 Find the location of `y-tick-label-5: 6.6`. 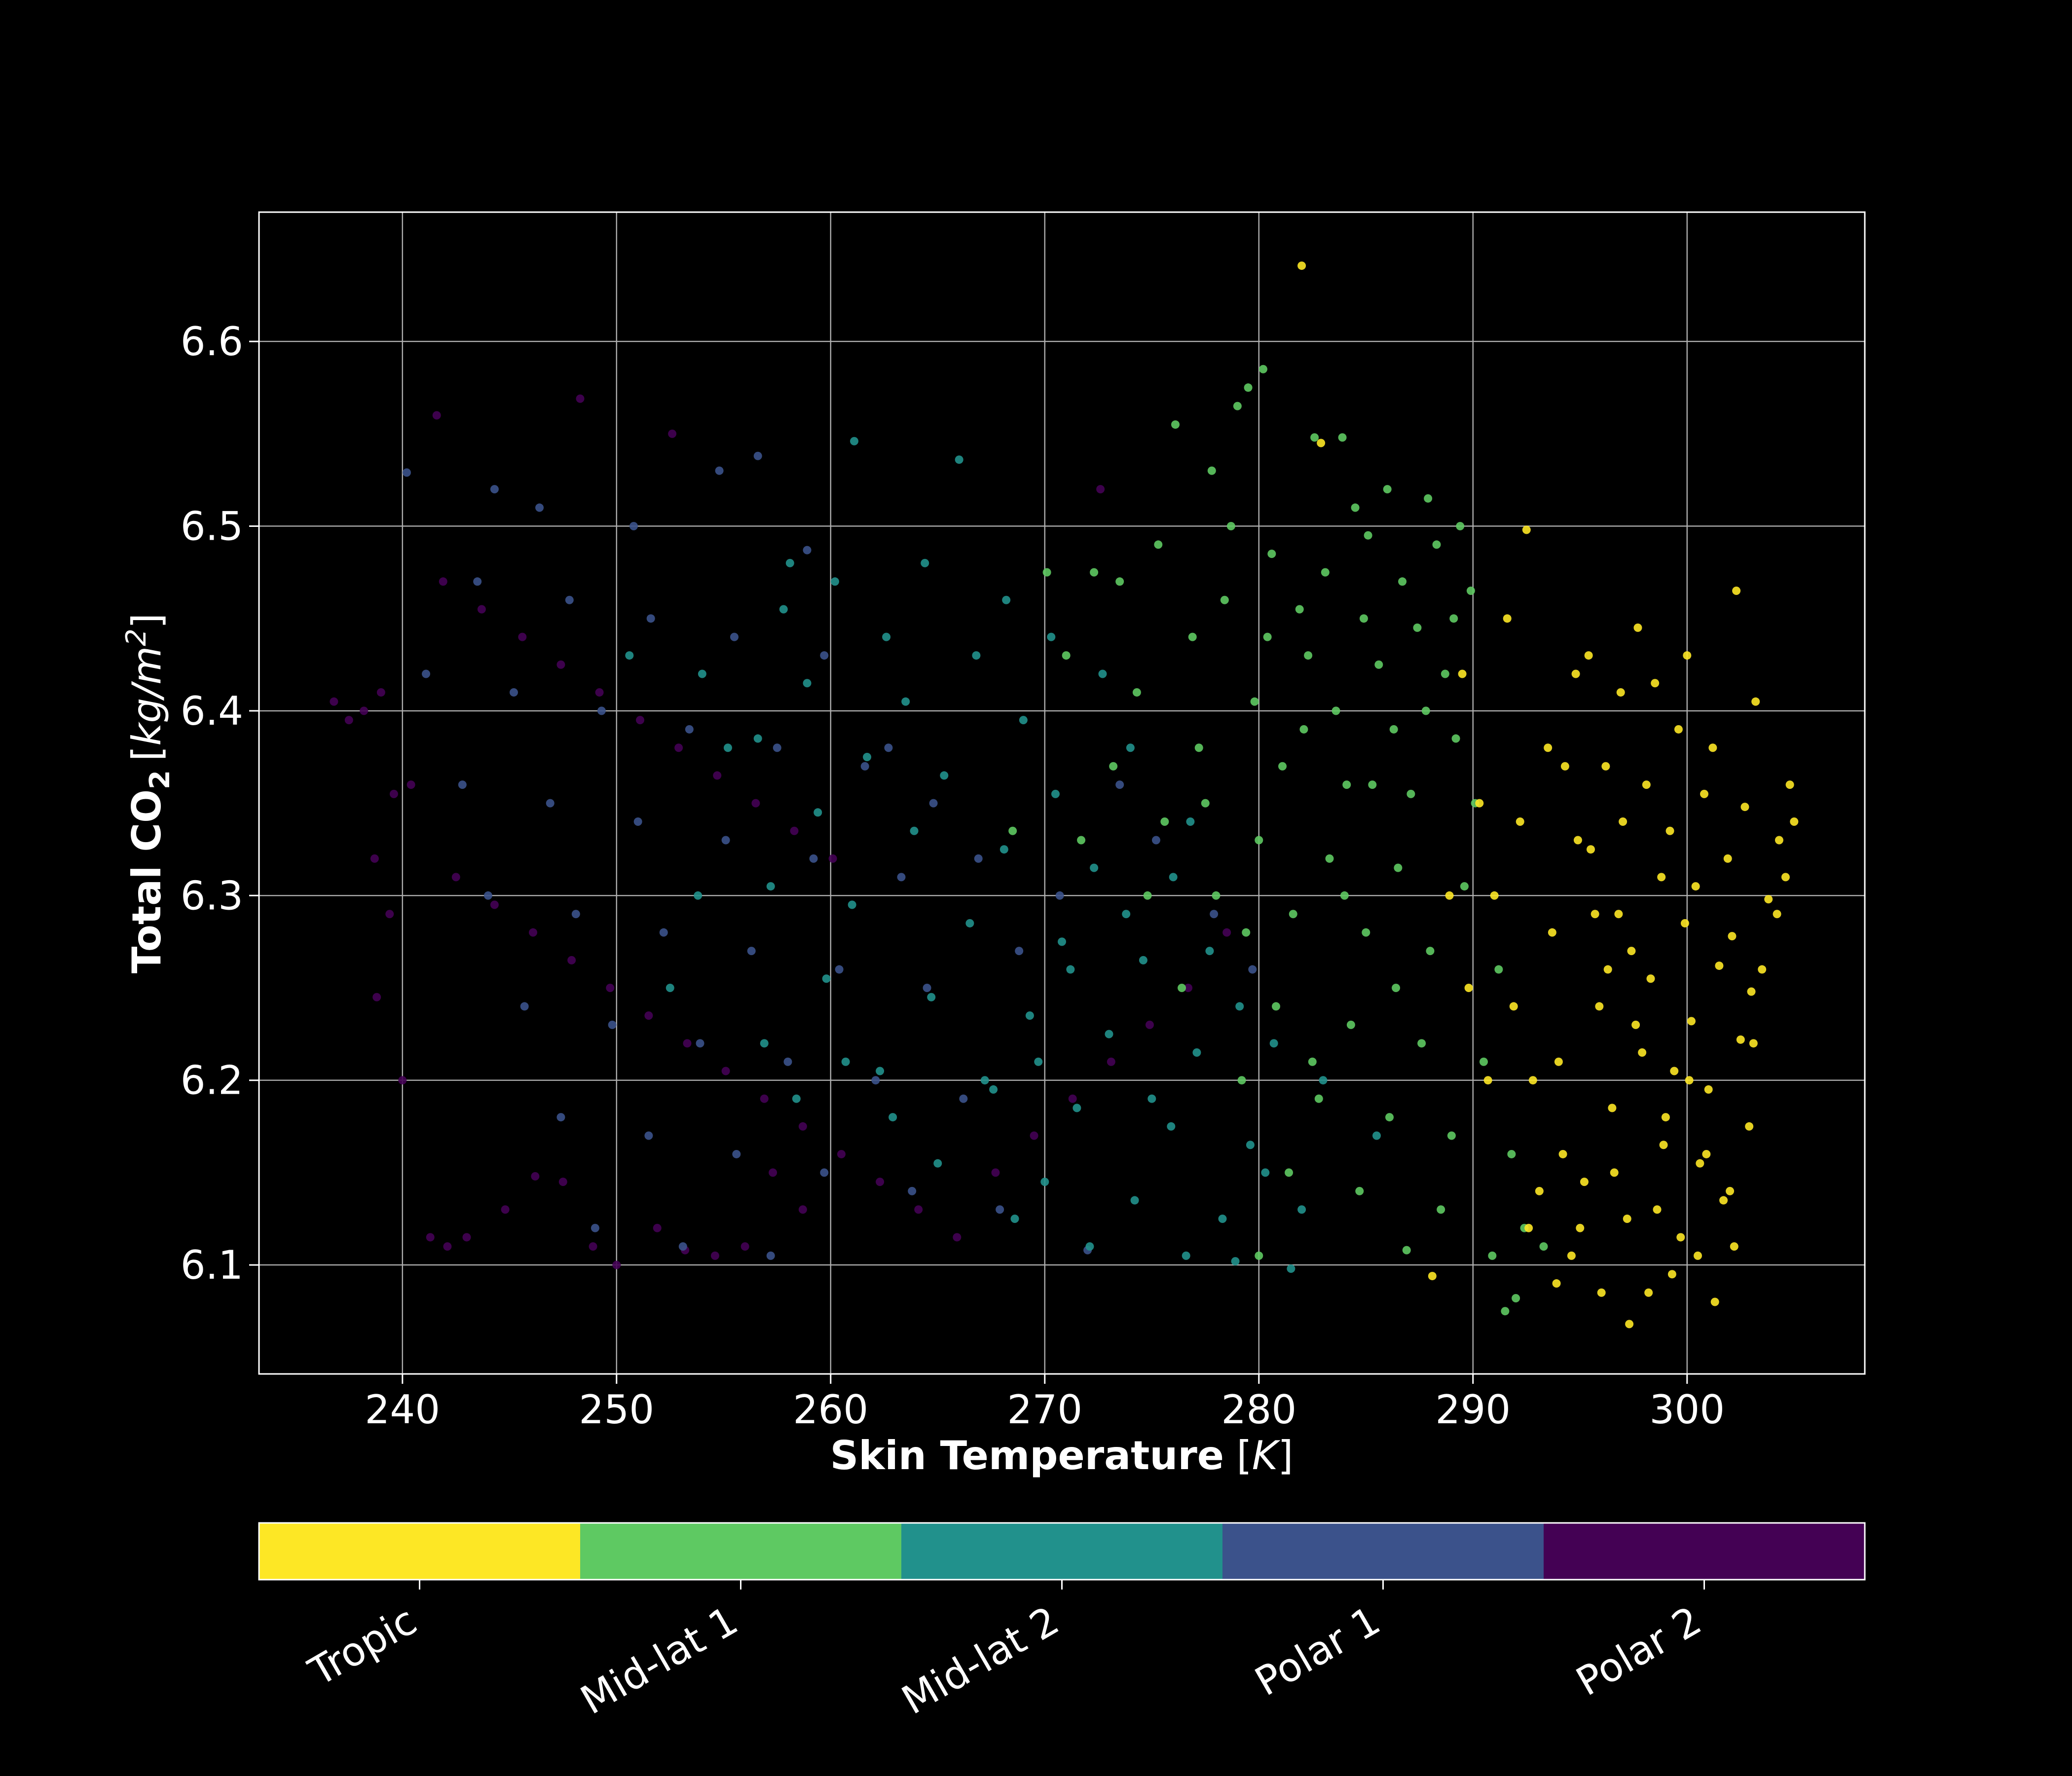

y-tick-label-5: 6.6 is located at coordinates (212, 342).